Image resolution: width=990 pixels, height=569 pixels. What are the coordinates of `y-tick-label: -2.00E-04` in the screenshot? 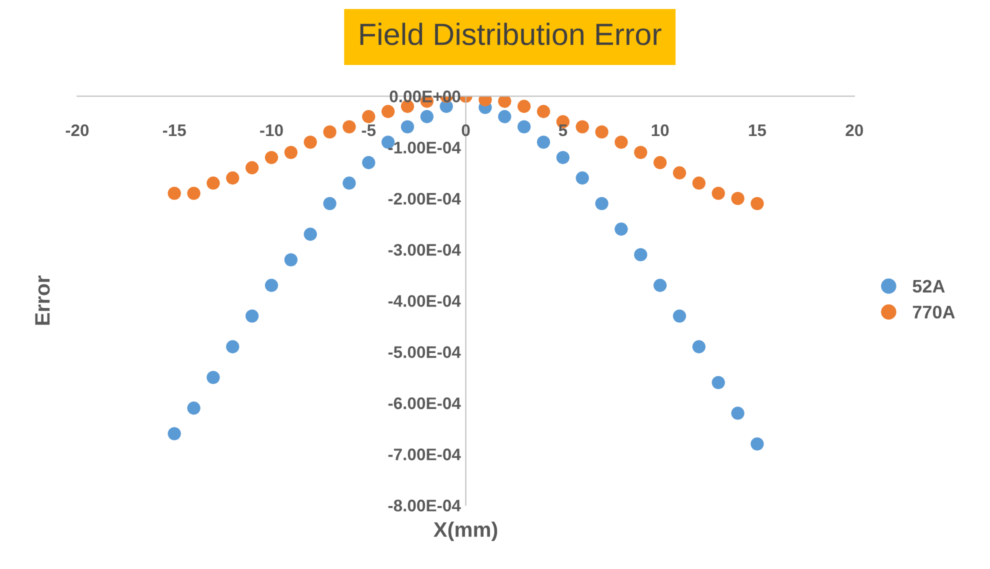 It's located at (424, 198).